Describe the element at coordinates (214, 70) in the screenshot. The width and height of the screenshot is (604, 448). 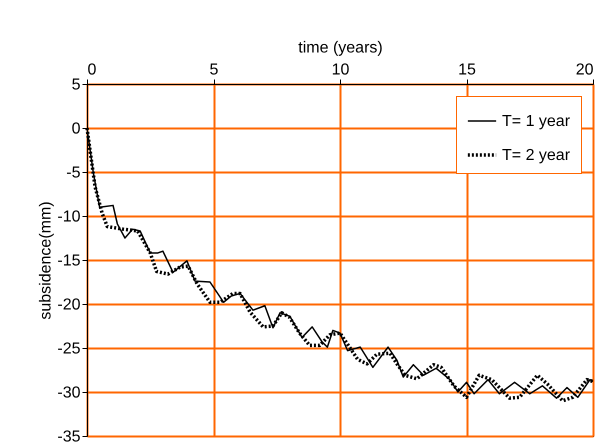
I see `x-tick-label: 5` at that location.